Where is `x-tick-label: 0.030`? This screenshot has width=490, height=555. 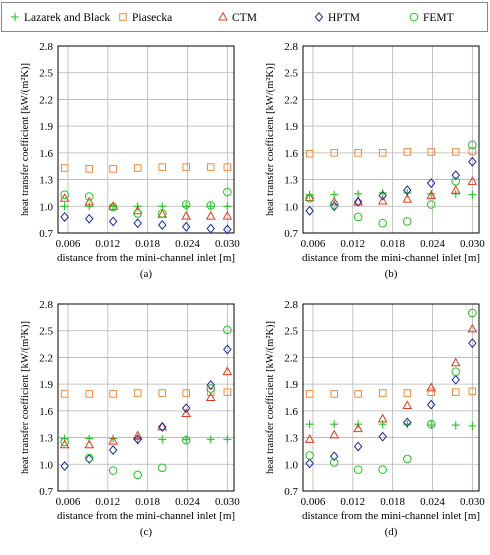 x-tick-label: 0.030 is located at coordinates (227, 502).